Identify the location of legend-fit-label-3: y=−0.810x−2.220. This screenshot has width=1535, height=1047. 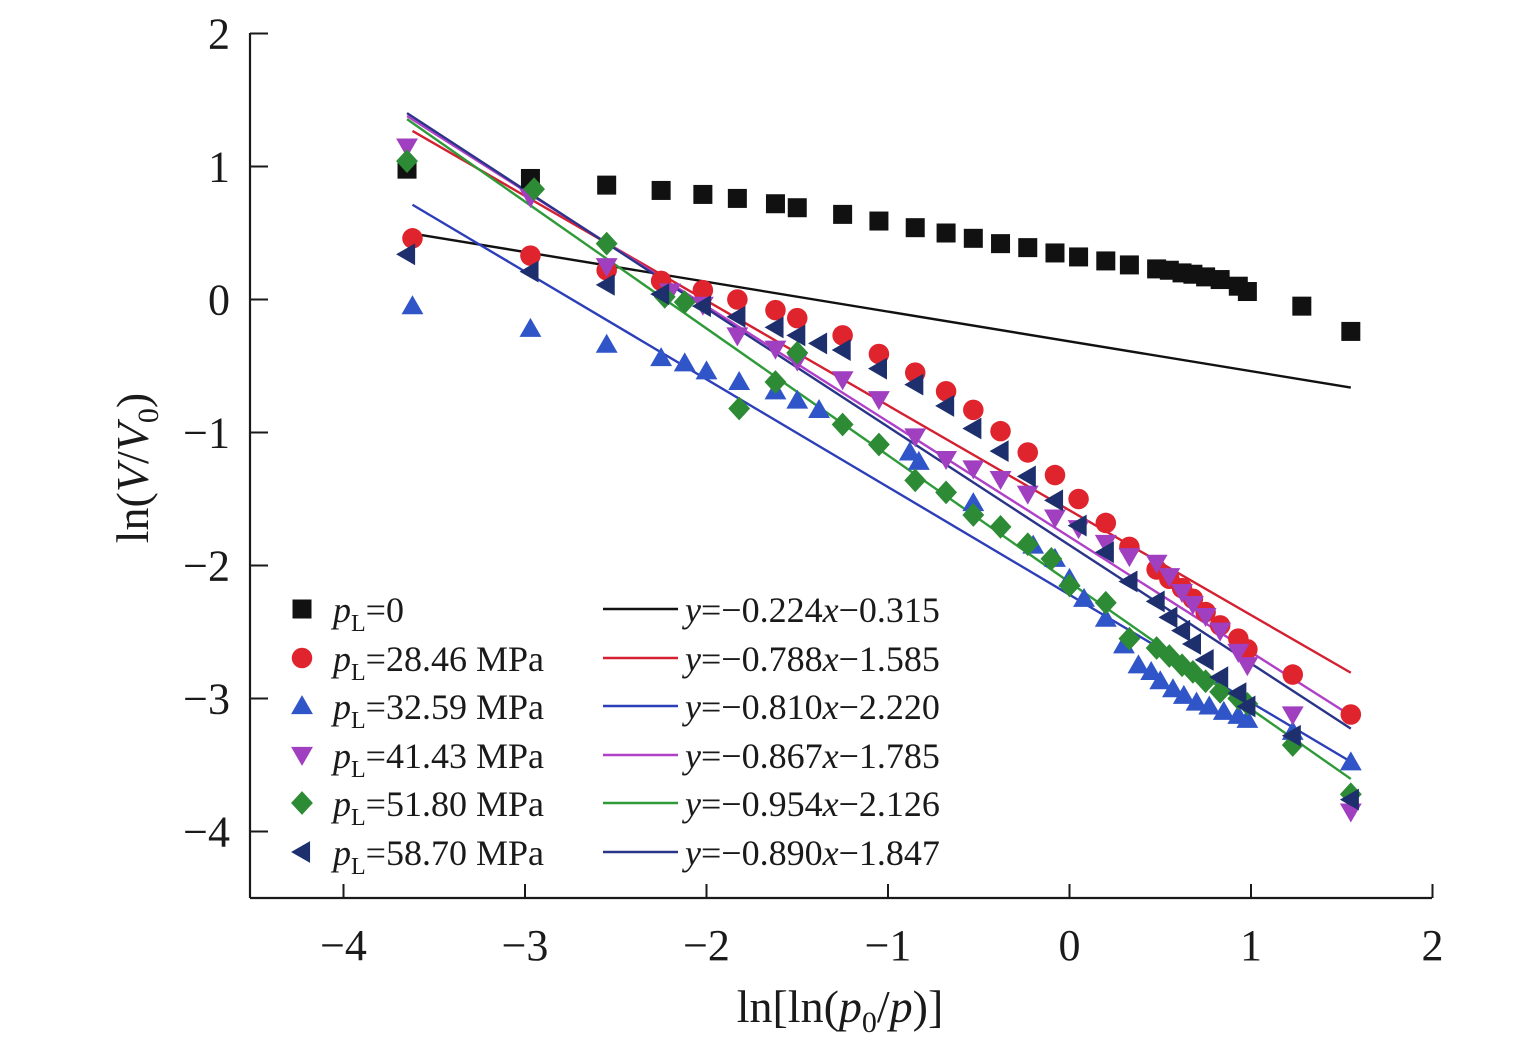
(811, 707).